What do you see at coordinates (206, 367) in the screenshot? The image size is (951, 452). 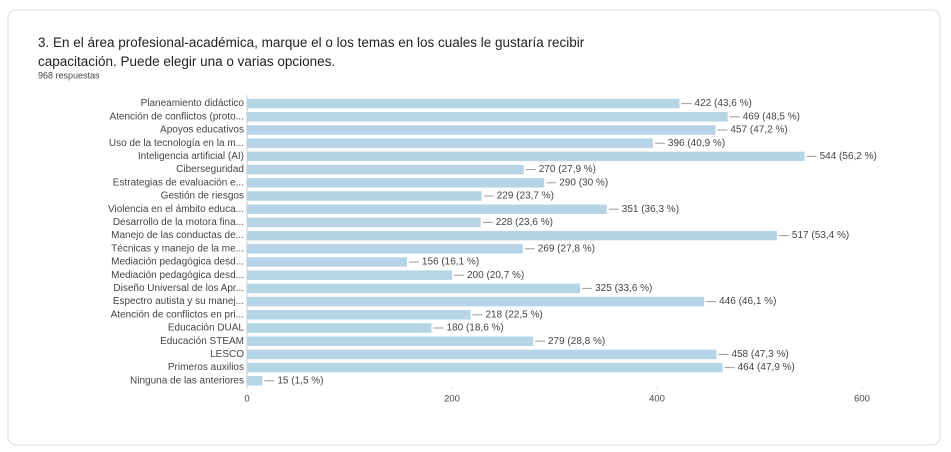 I see `category-label: Primeros auxilios` at bounding box center [206, 367].